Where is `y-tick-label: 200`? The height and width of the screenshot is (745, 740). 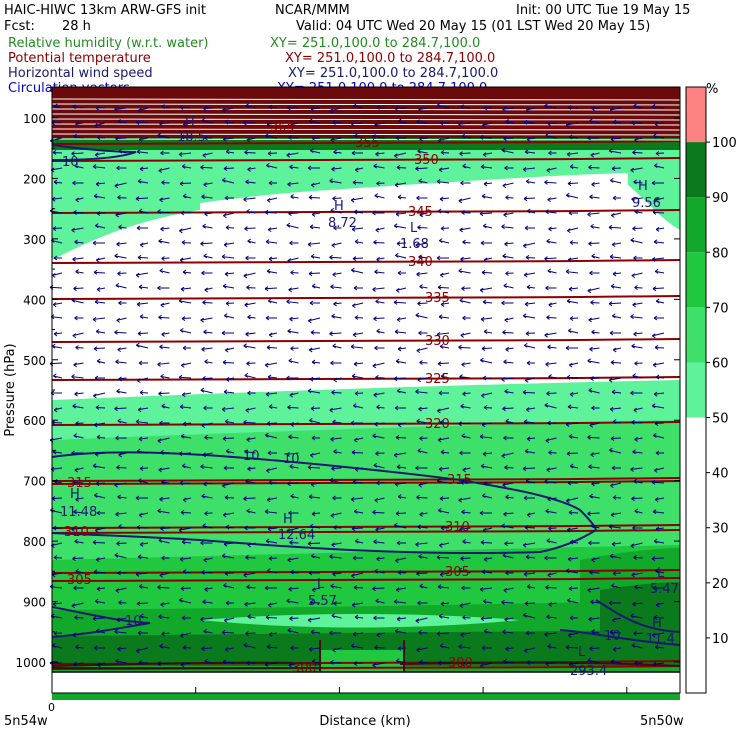 y-tick-label: 200 is located at coordinates (34, 179).